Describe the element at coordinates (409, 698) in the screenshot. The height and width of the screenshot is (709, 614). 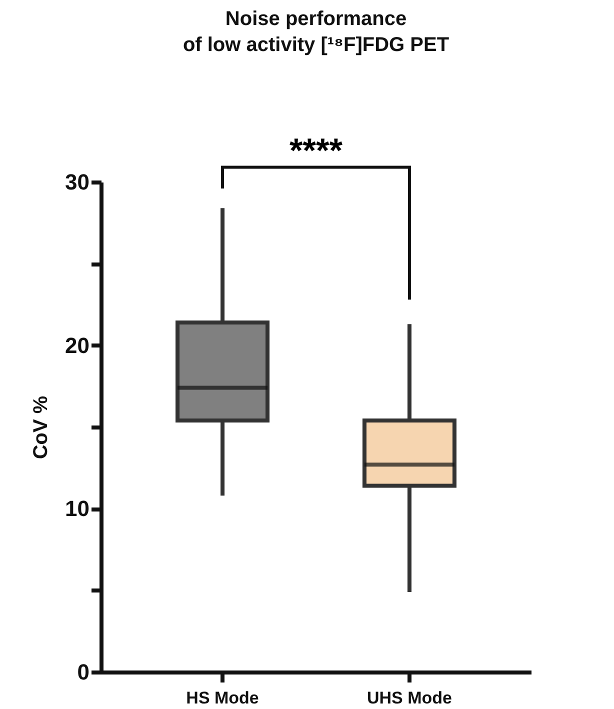
I see `x-tick-label: UHS Mode` at that location.